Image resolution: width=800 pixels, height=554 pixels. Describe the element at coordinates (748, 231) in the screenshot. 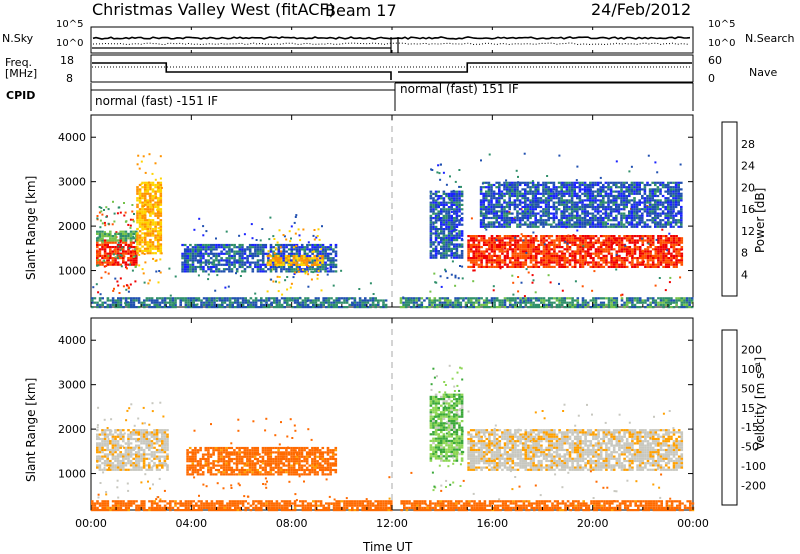

I see `power-colorbar-tick-2: 12` at that location.